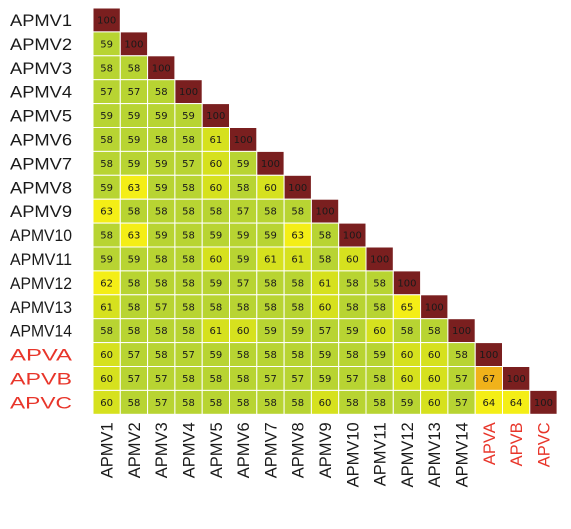  I want to click on row-label-APMV7: APMV7, so click(41, 164).